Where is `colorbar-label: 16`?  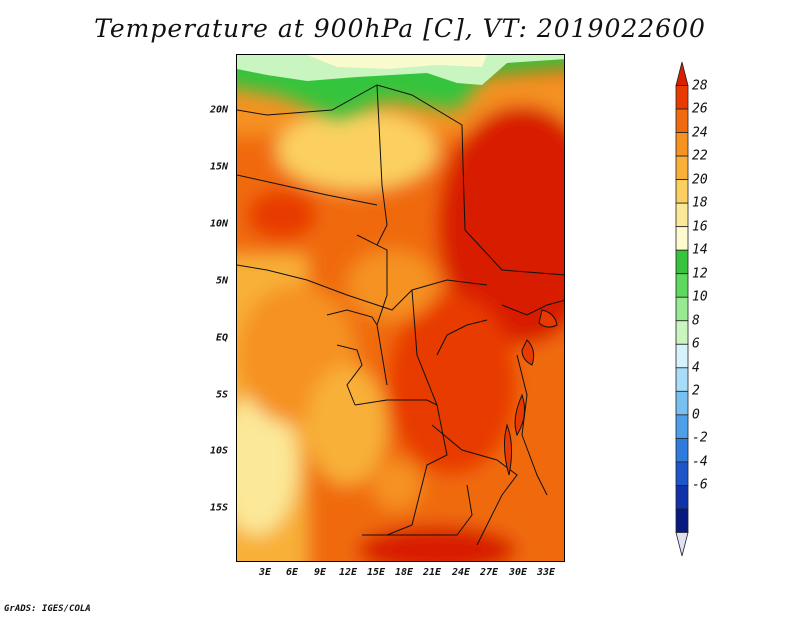
colorbar-label: 16 is located at coordinates (700, 227).